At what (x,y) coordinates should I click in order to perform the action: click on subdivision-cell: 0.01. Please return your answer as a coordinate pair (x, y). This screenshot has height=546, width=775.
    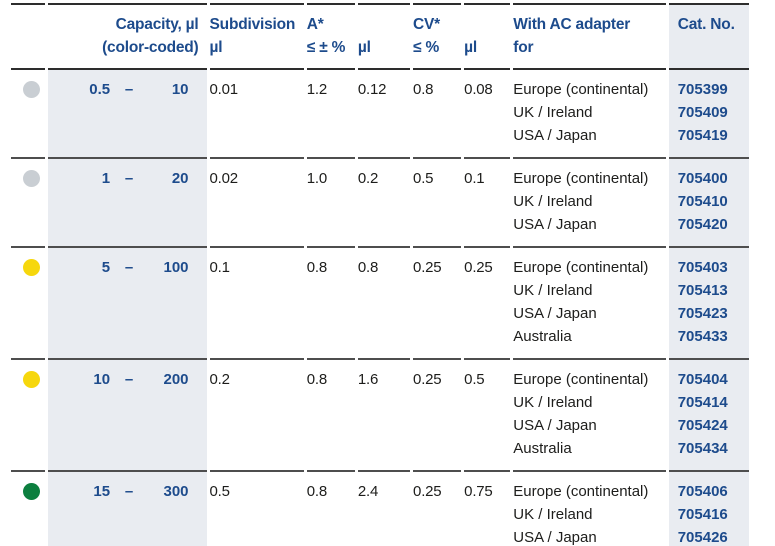
    Looking at the image, I should click on (256, 114).